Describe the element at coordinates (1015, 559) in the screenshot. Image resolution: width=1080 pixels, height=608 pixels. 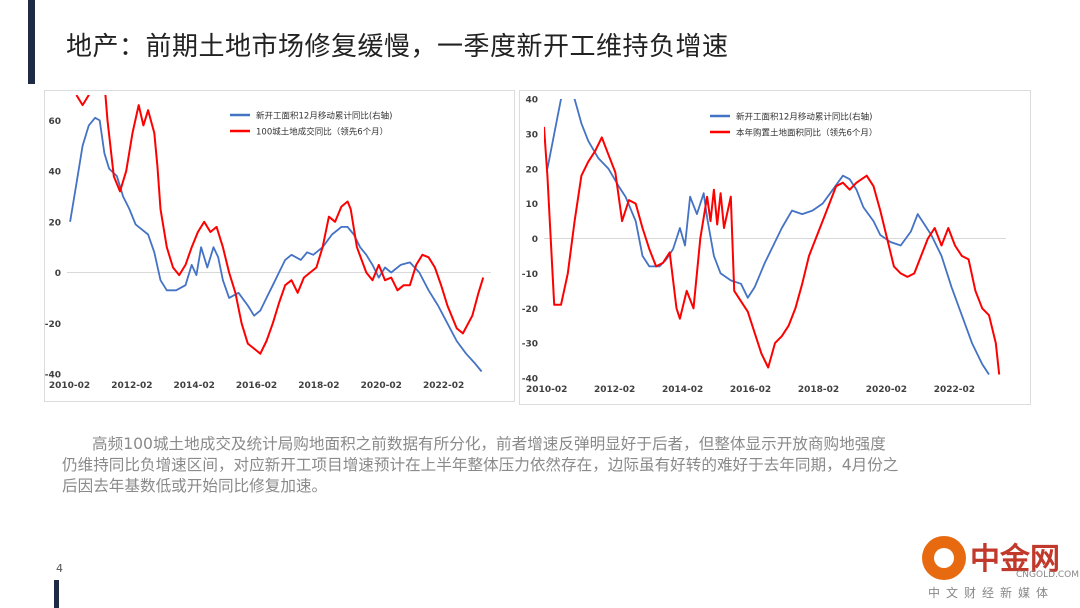
I see `logo-name: 中金网` at that location.